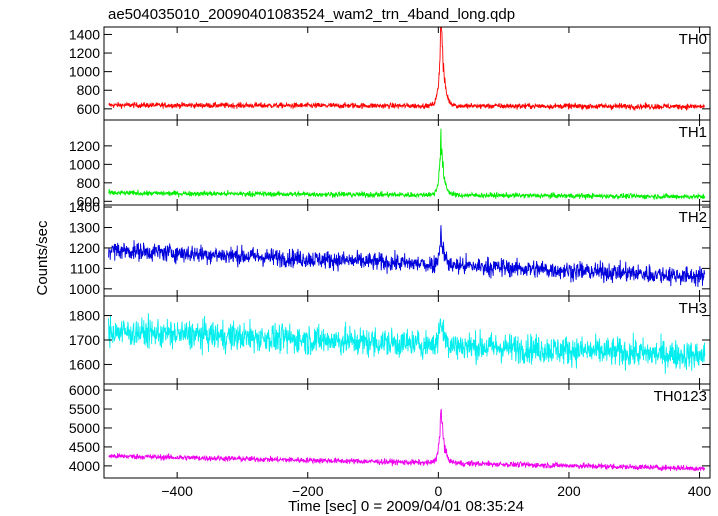 This screenshot has height=516, width=718. What do you see at coordinates (569, 491) in the screenshot?
I see `x-tick-label: 200` at bounding box center [569, 491].